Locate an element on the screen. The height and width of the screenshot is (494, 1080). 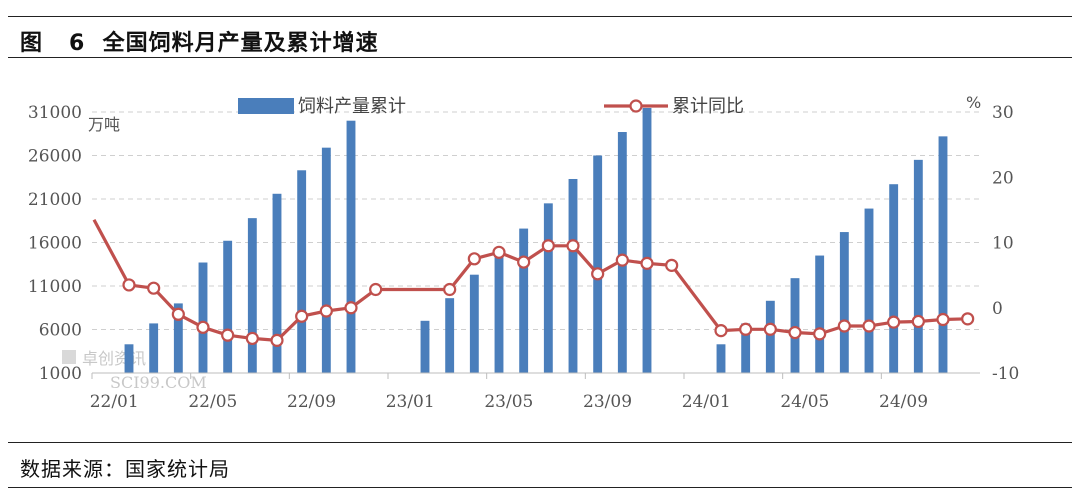
x-tick-label: 23/05 is located at coordinates (508, 402).